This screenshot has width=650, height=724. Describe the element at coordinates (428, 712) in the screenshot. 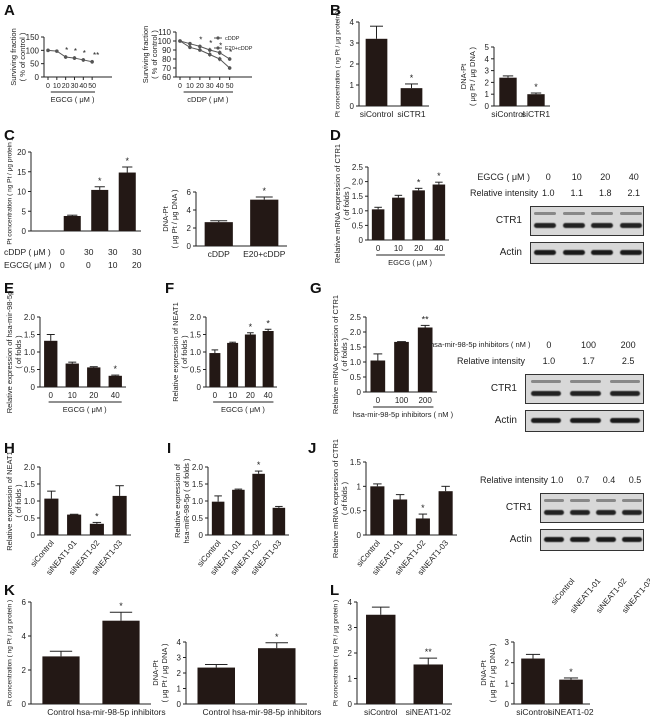

I see `x-tick-label: siNEAT1-02` at that location.